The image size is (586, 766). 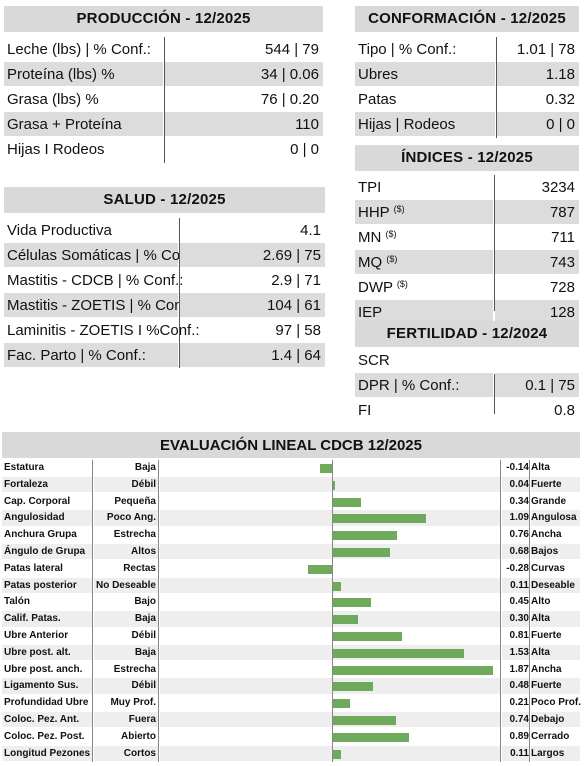 What do you see at coordinates (163, 49) in the screenshot?
I see `produccion-row: Leche (lbs) | % Conf.: 544 | 79` at bounding box center [163, 49].